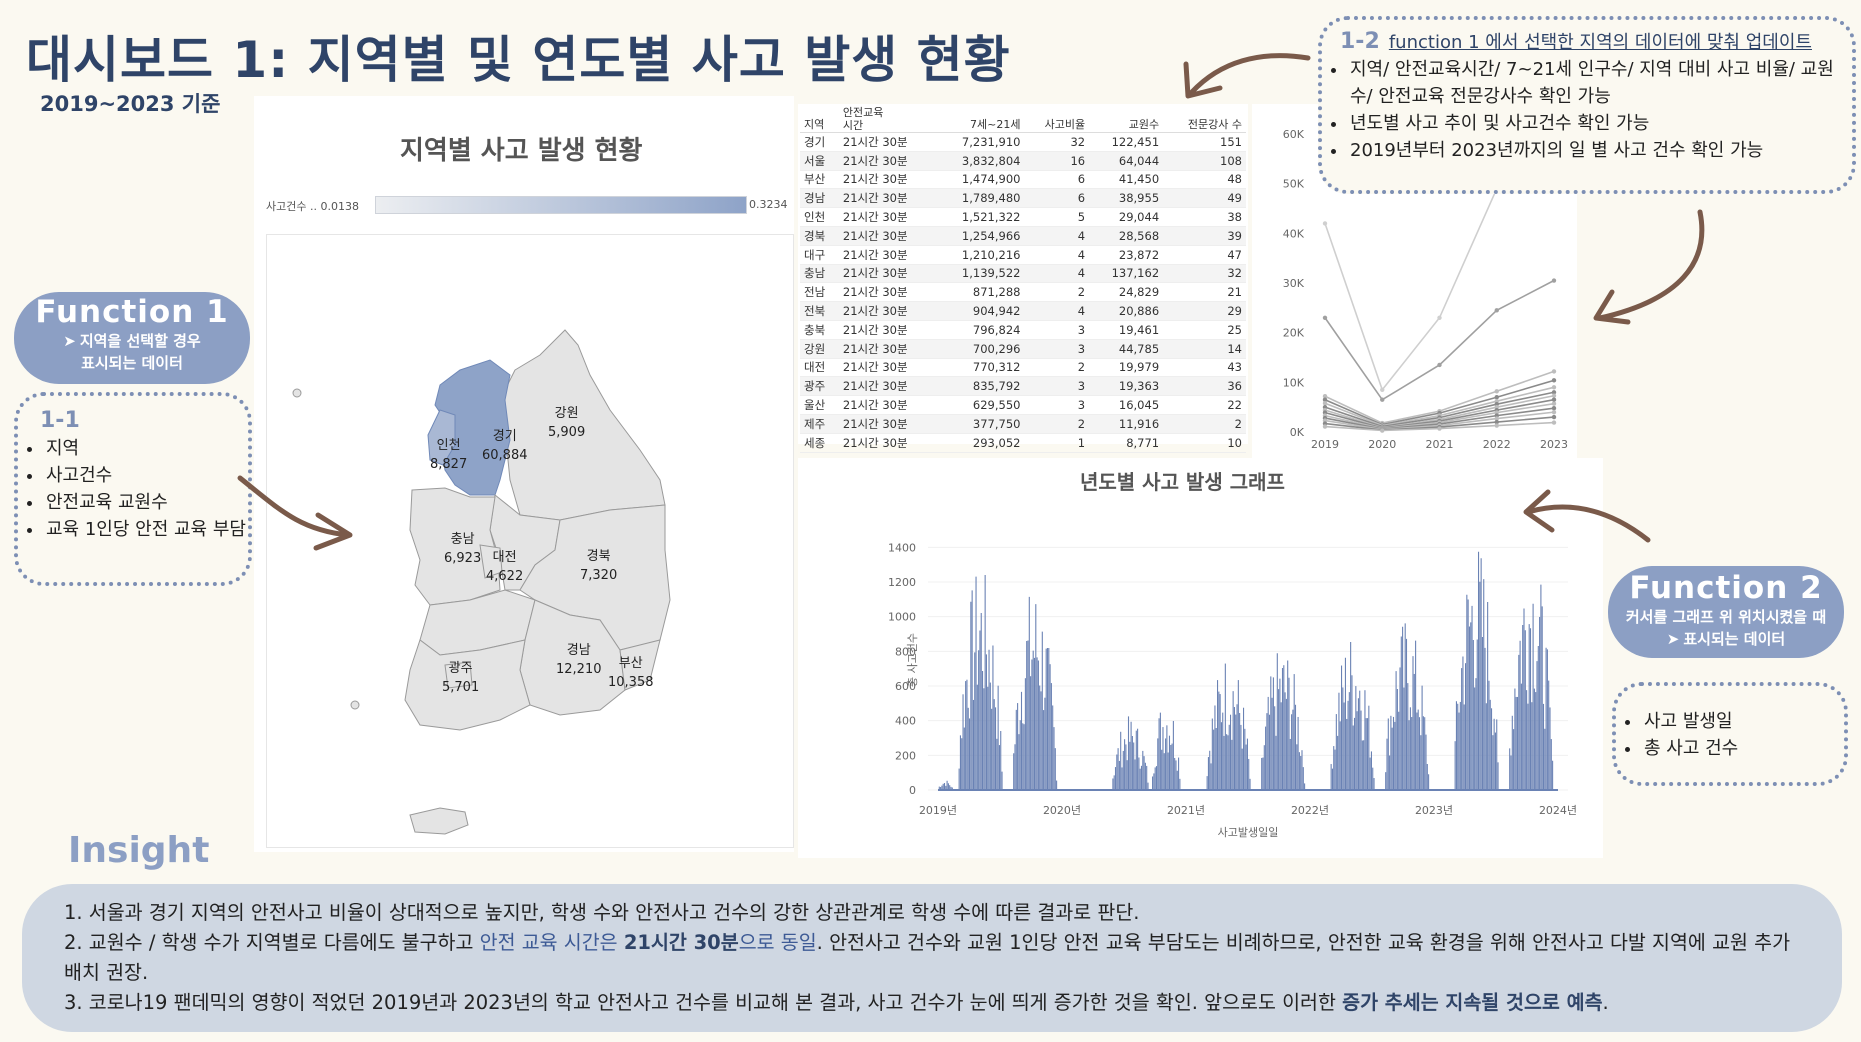 This screenshot has width=1861, height=1042. Describe the element at coordinates (1600, 123) in the screenshot. I see `list-item: 년도별 사고 추이 및 사고건수 확인 가능` at that location.